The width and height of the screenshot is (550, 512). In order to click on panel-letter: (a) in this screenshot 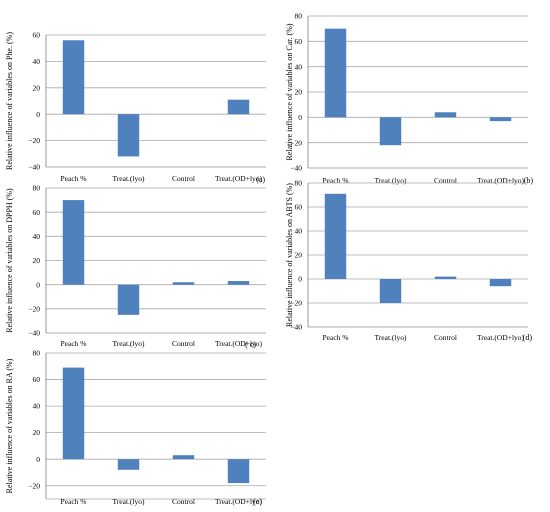, I will do `click(260, 179)`.